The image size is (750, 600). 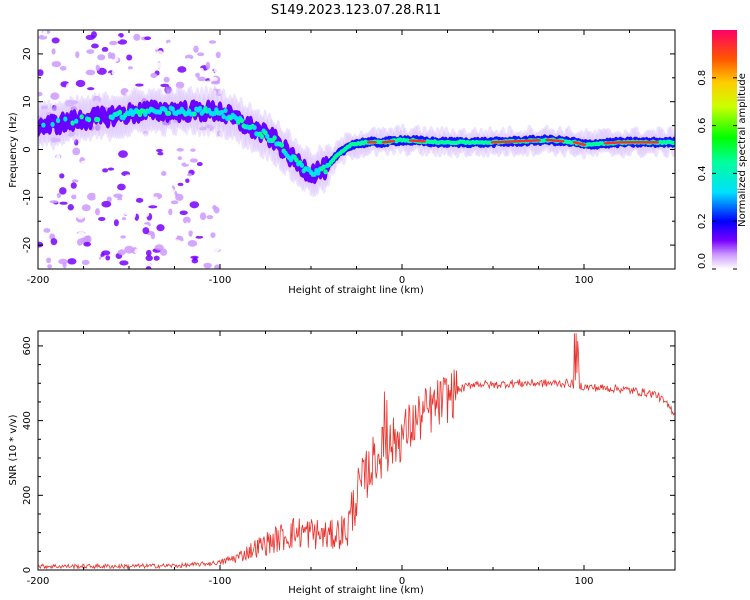 What do you see at coordinates (717, 170) in the screenshot?
I see `colorbar-axes: 0.0 0.2 0.4 0.6 0.8` at bounding box center [717, 170].